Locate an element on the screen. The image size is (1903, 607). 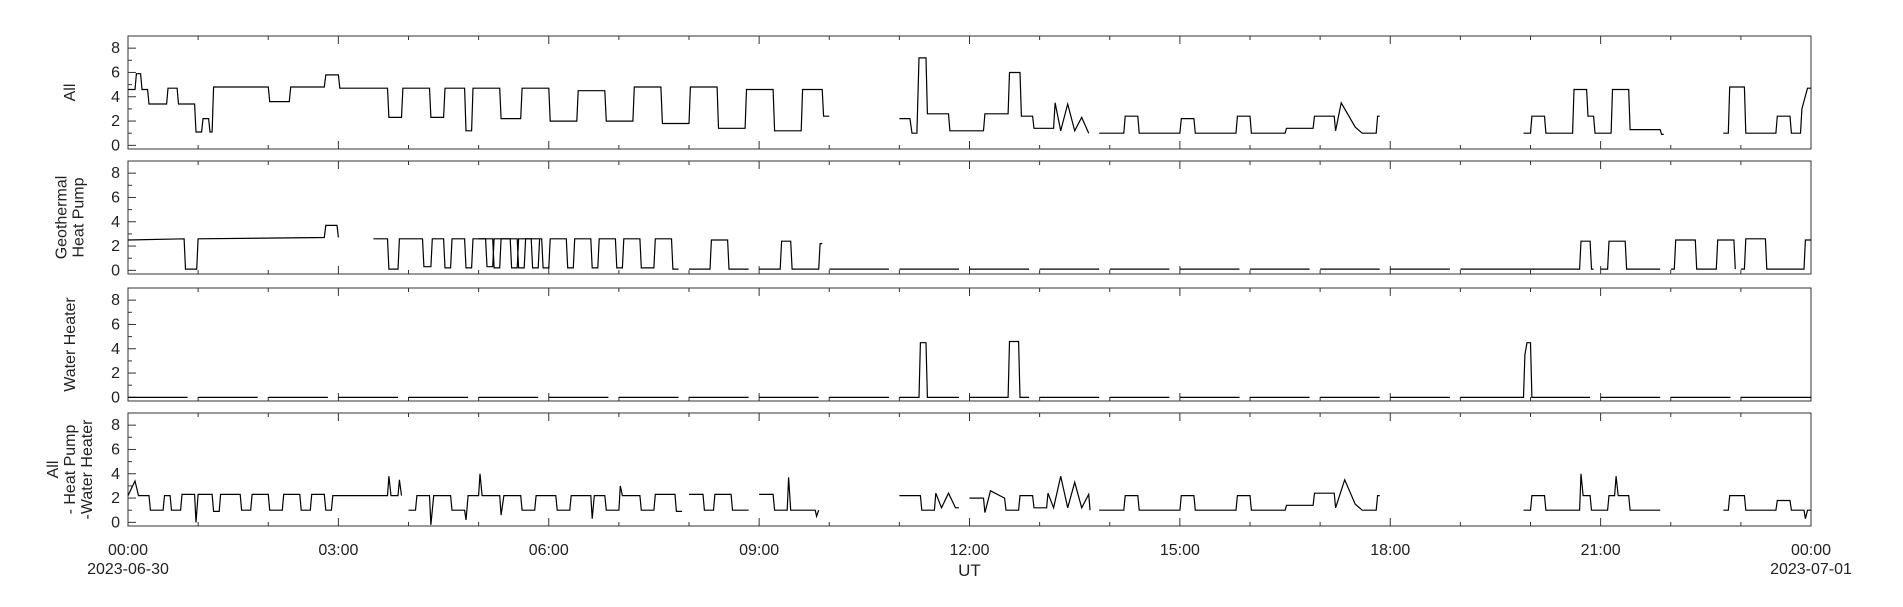
x-tick-label: 03:00 is located at coordinates (338, 550).